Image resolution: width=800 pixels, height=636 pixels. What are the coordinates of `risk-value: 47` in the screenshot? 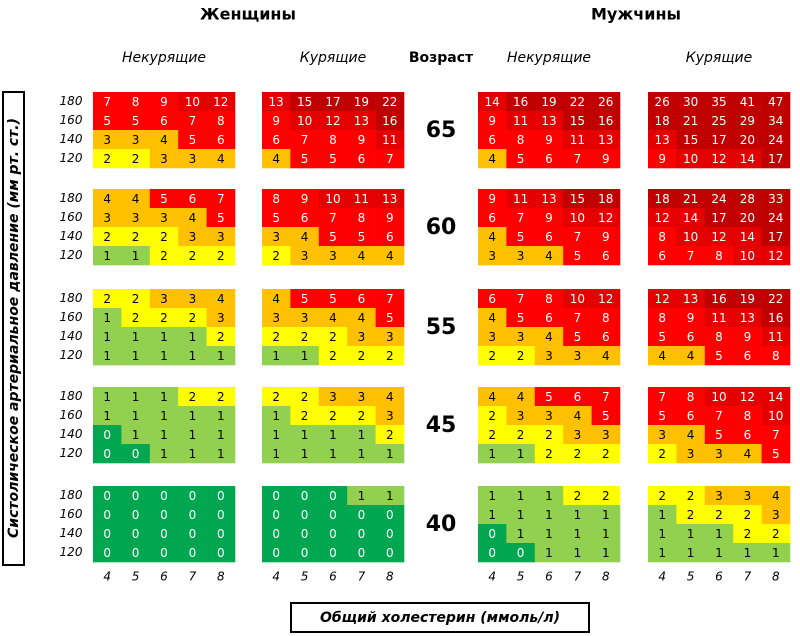 It's located at (775, 102).